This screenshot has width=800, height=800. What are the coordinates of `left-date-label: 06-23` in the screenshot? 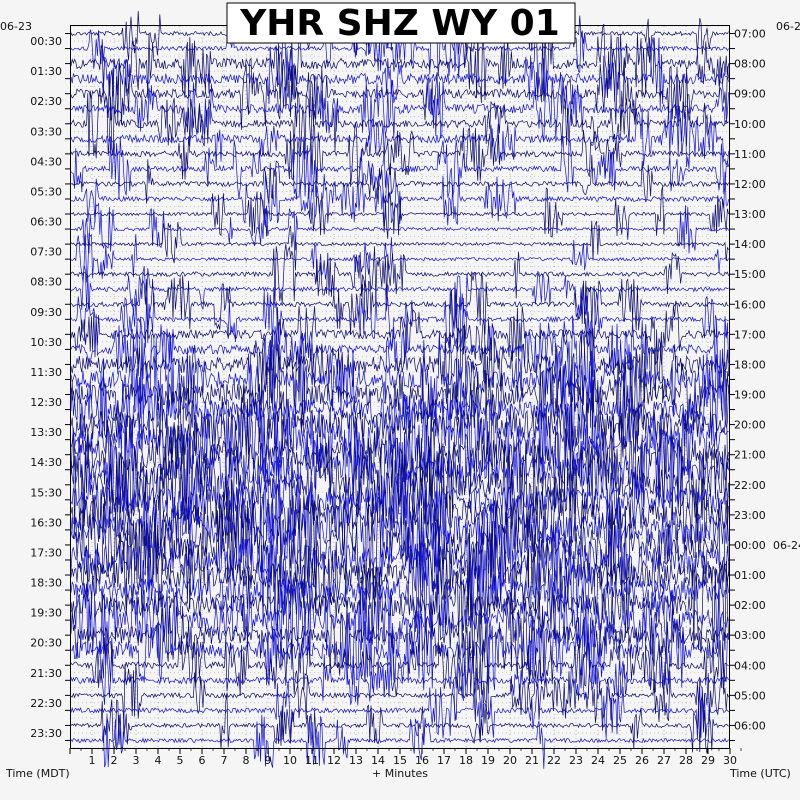 It's located at (16, 26).